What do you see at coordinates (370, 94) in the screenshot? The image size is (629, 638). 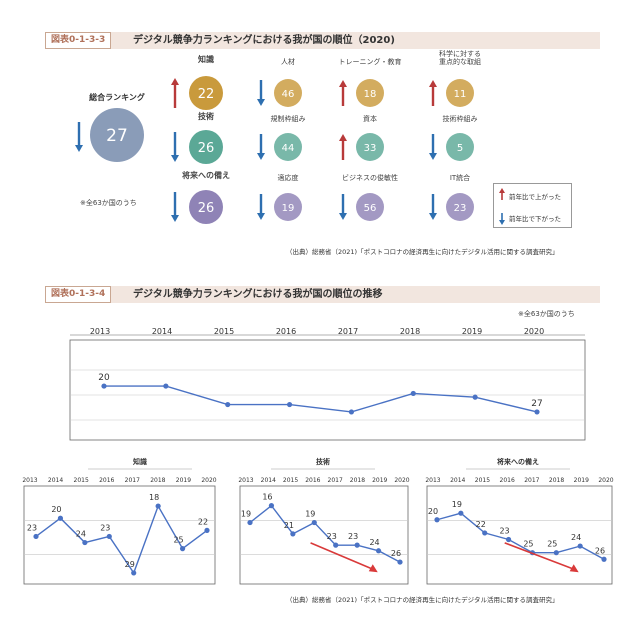 I see `sub-value-0-1: 18` at bounding box center [370, 94].